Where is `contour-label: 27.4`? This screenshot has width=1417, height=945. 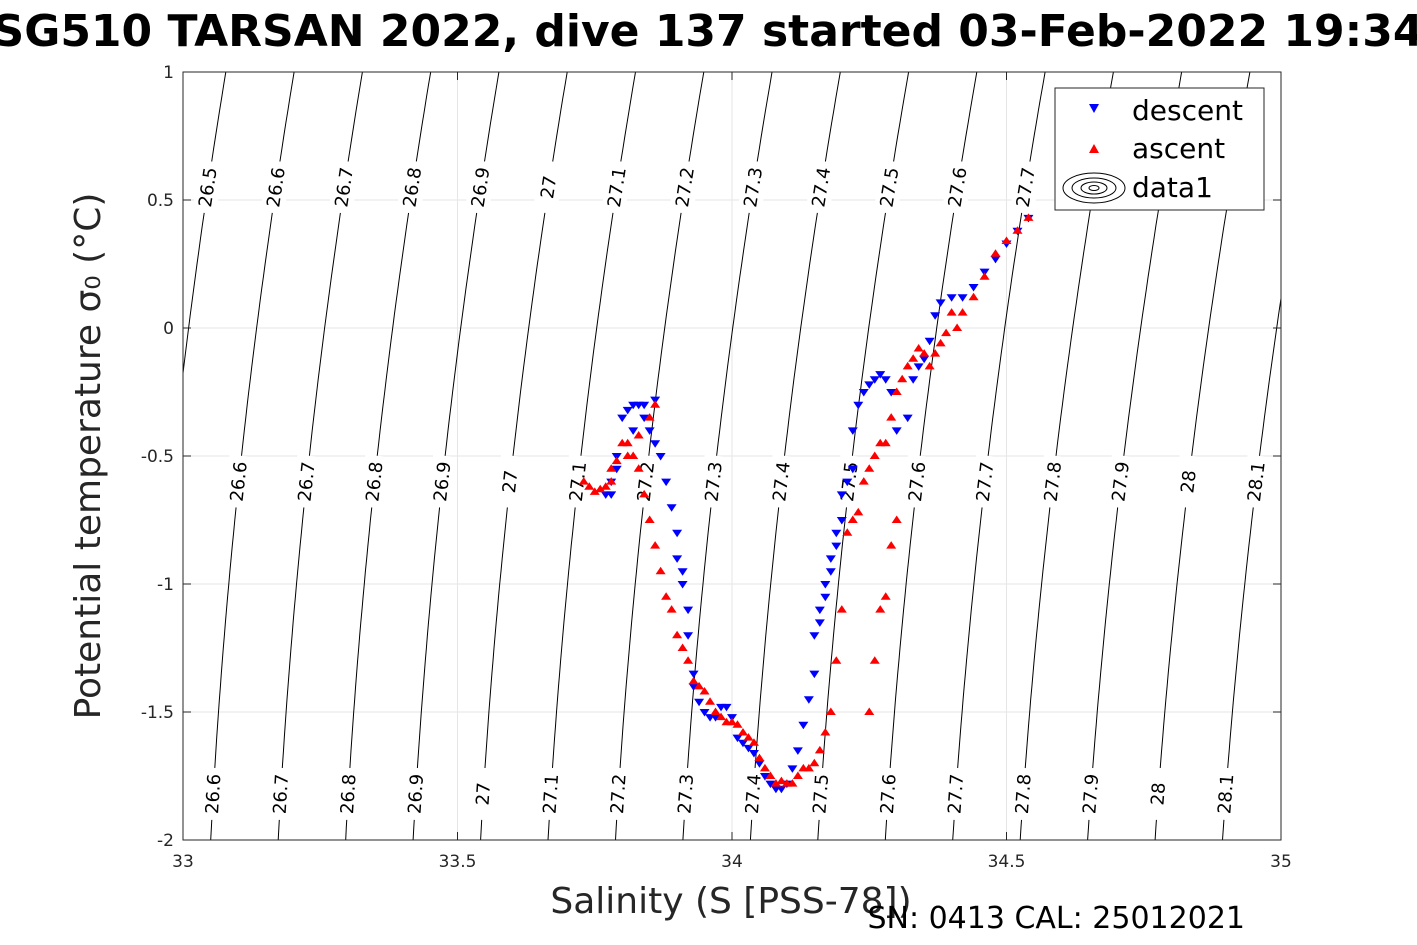 contour-label: 27.4 is located at coordinates (781, 481).